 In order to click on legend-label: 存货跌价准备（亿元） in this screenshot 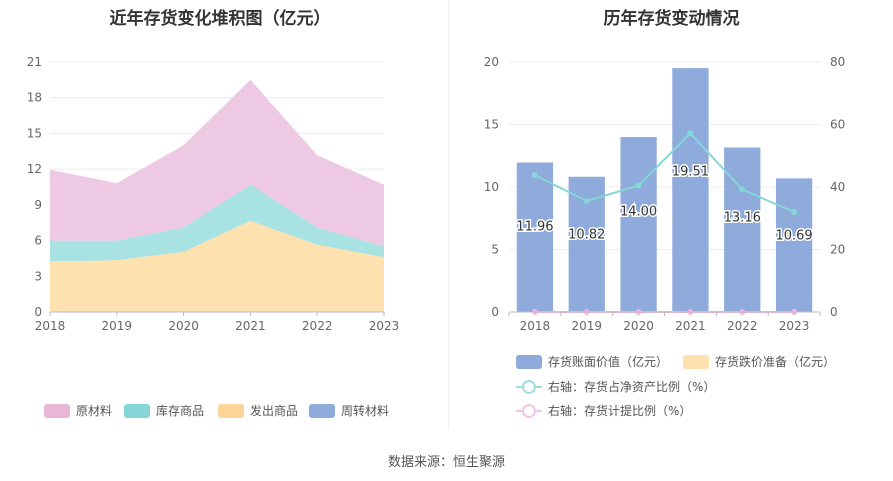, I will do `click(775, 362)`.